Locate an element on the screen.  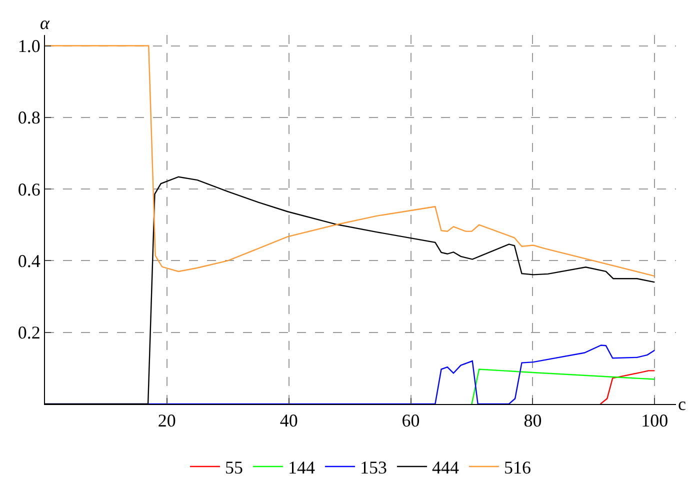
legend-label: 144 is located at coordinates (301, 468).